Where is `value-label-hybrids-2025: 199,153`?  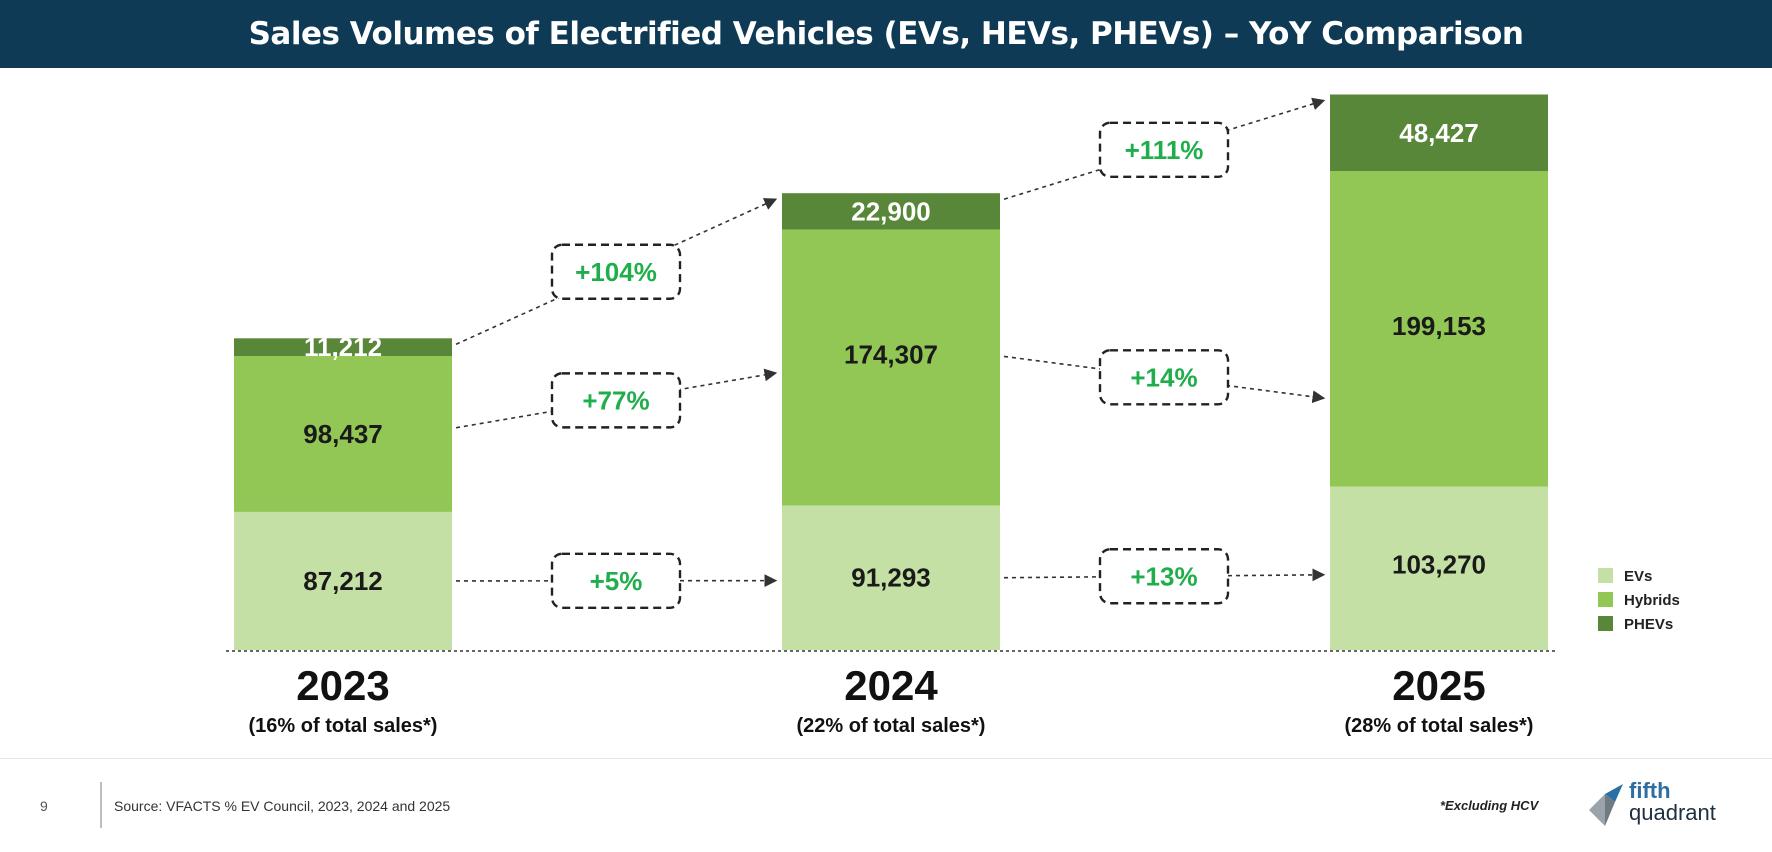 value-label-hybrids-2025: 199,153 is located at coordinates (1439, 326).